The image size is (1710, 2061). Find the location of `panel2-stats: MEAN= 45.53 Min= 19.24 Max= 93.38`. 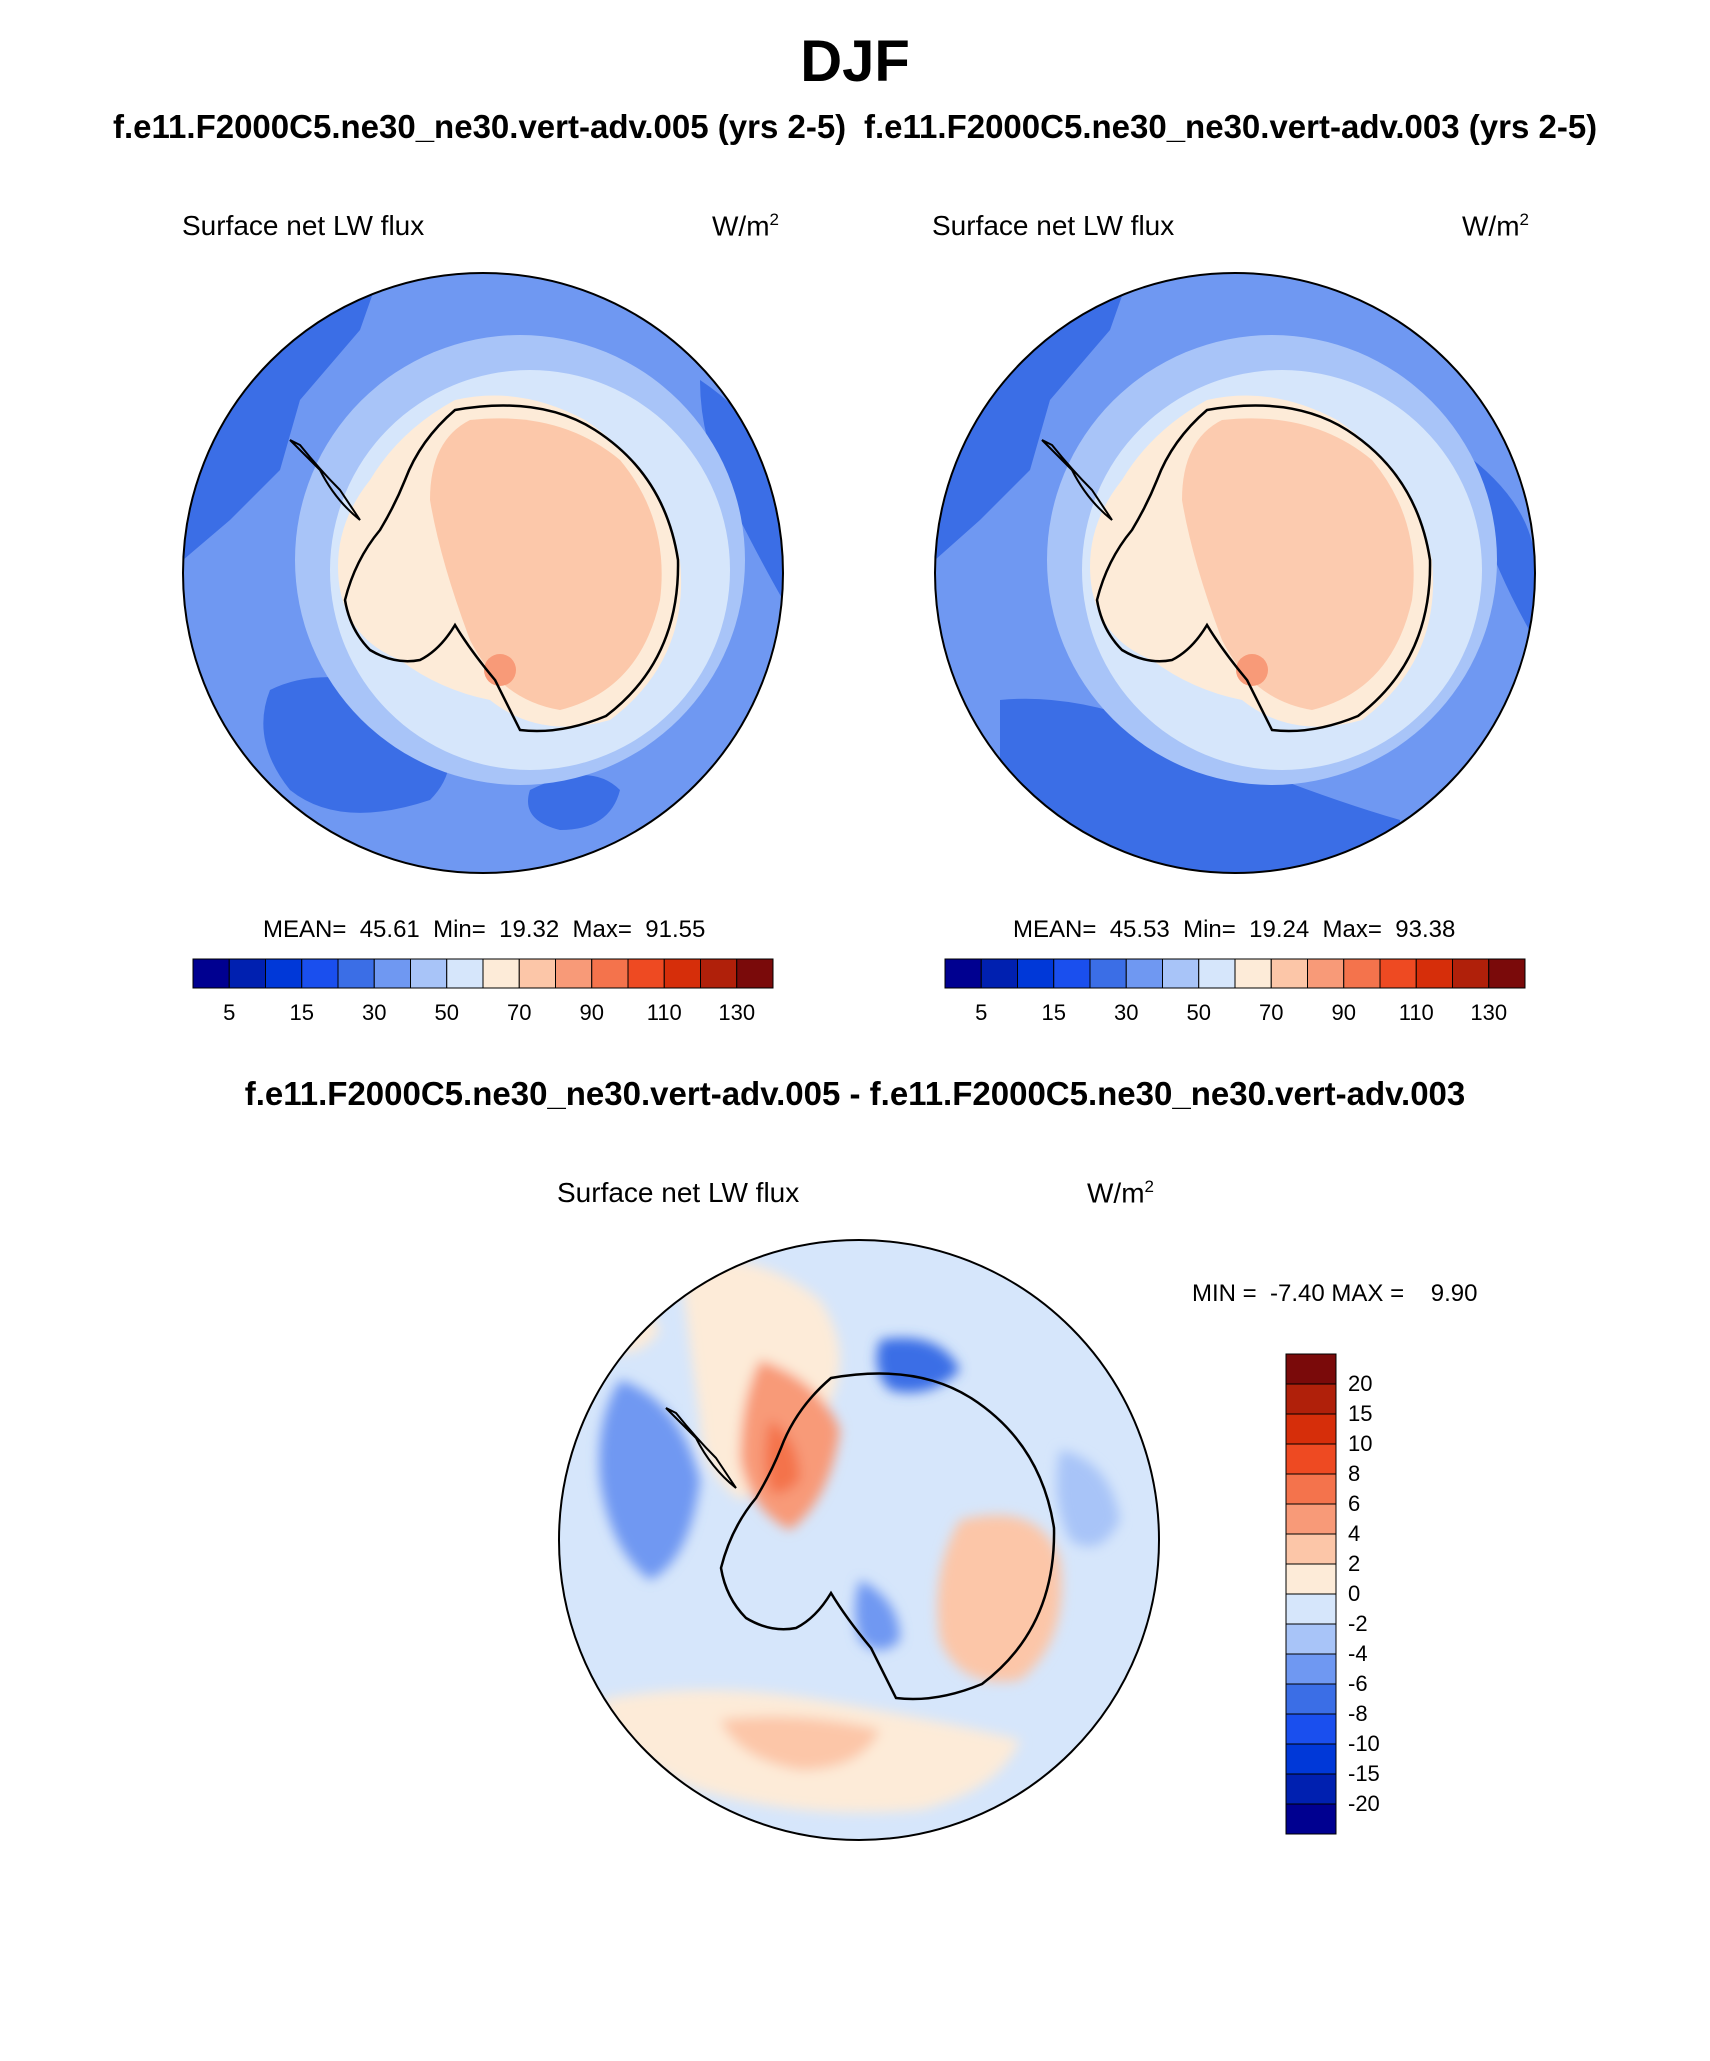

panel2-stats: MEAN= 45.53 Min= 19.24 Max= 93.38 is located at coordinates (1234, 929).